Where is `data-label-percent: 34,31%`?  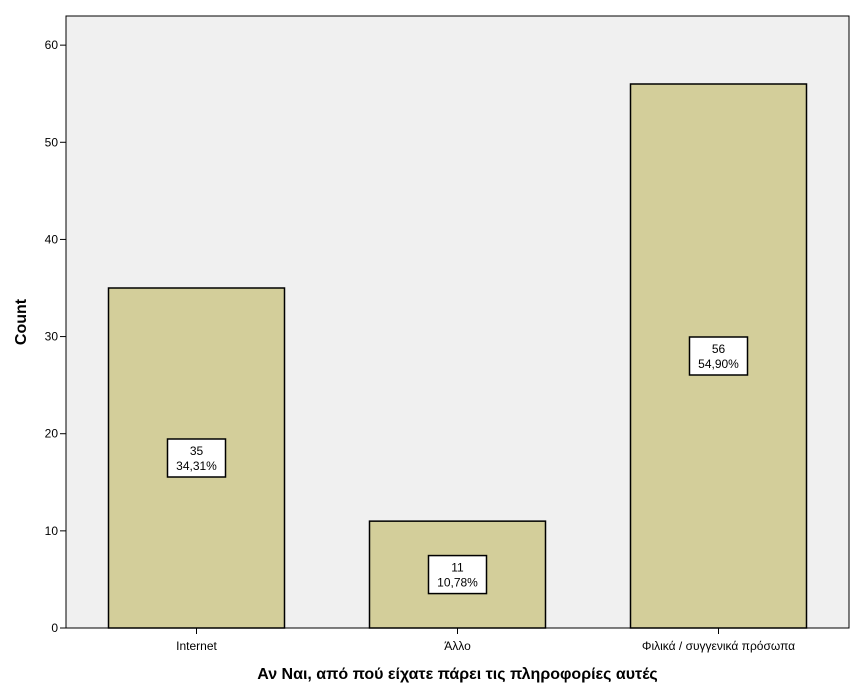
data-label-percent: 34,31% is located at coordinates (196, 466).